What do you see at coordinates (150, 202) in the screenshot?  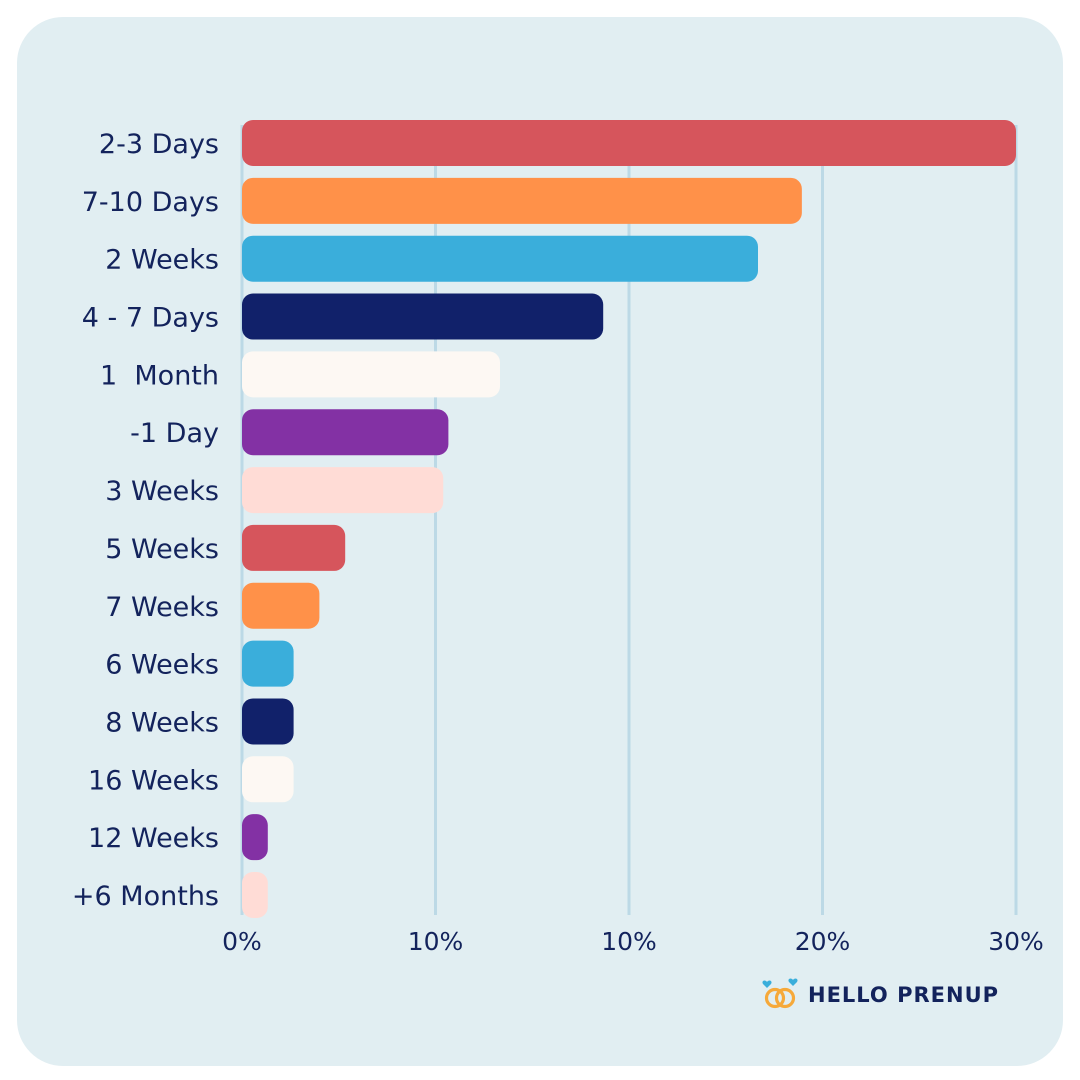 I see `category-label: 7-10 Days` at bounding box center [150, 202].